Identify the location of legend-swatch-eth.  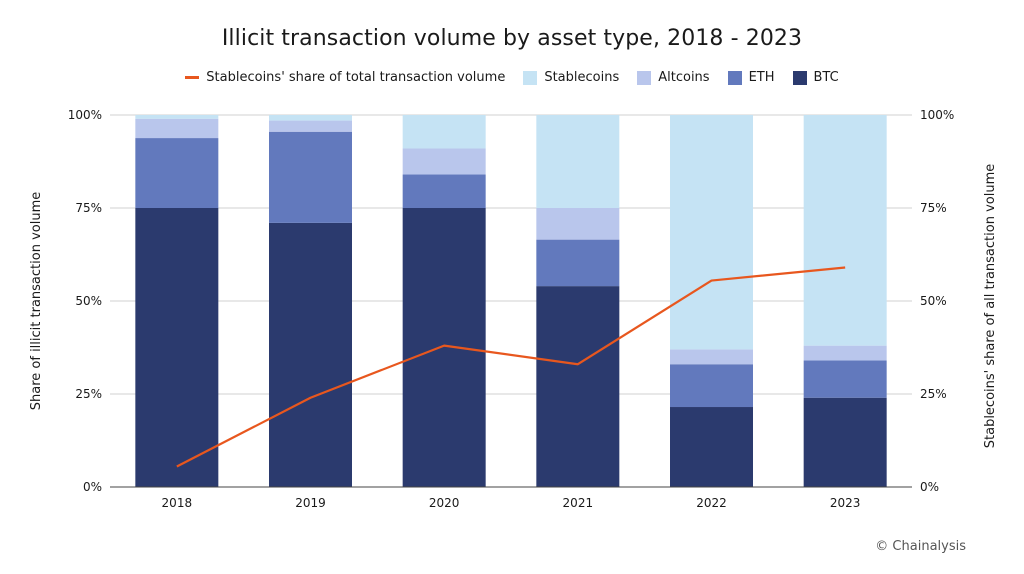
(734, 77).